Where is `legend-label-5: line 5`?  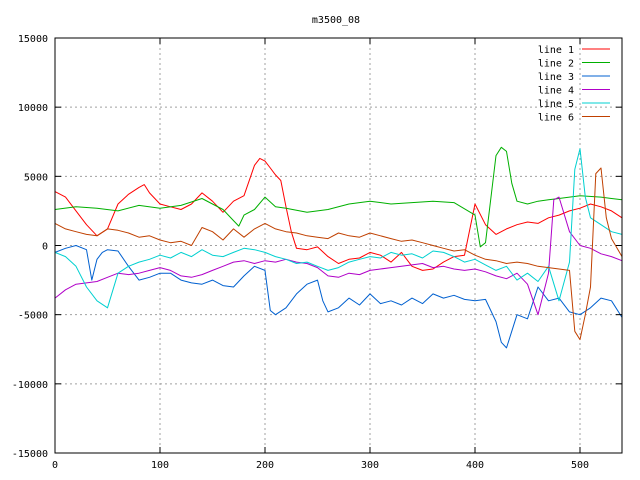
legend-label-5: line 5 is located at coordinates (556, 104).